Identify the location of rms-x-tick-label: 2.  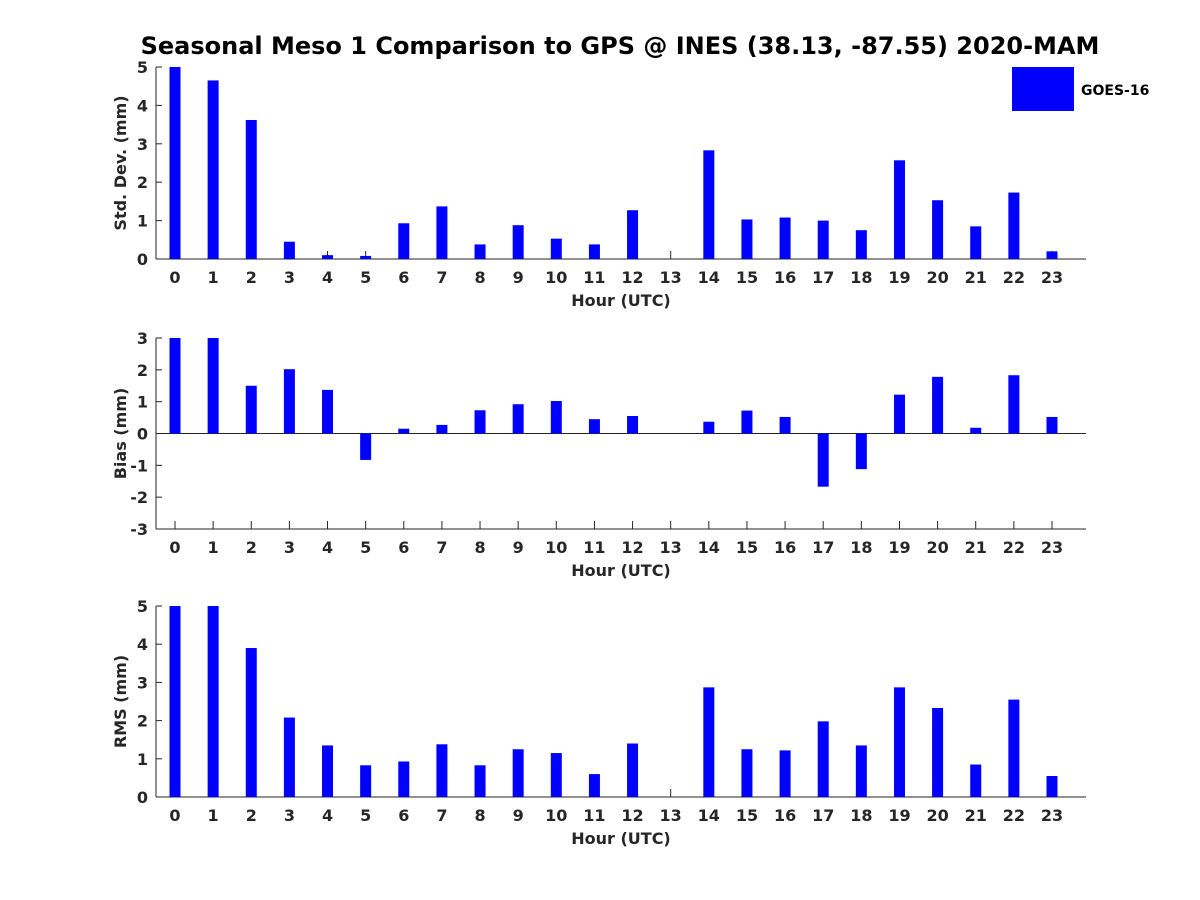
(251, 815).